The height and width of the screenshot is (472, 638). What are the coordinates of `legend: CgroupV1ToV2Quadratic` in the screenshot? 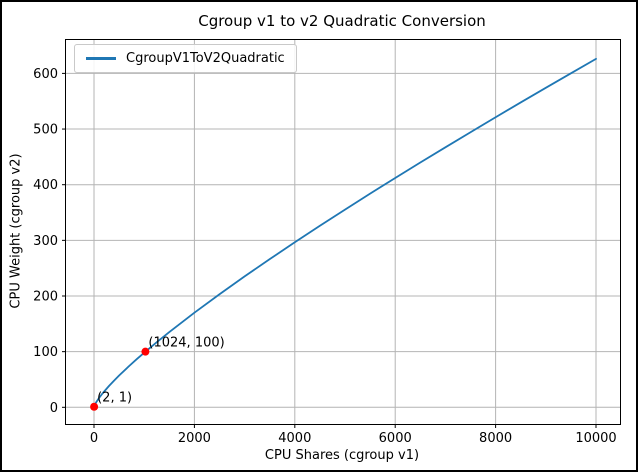 It's located at (185, 58).